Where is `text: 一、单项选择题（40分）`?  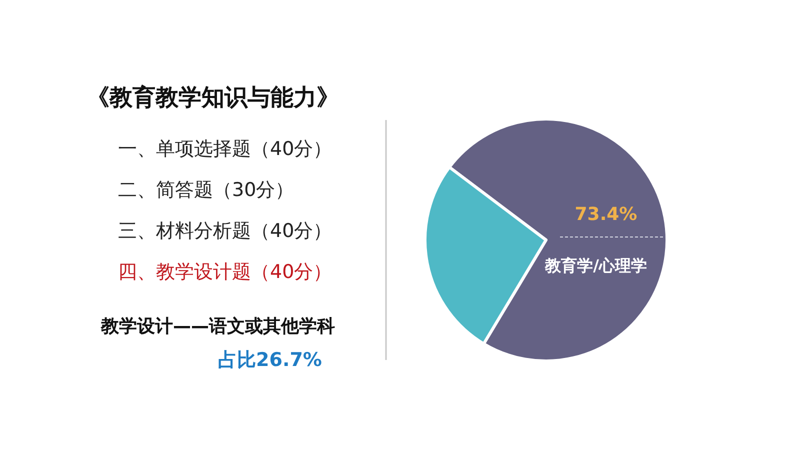 text: 一、单项选择题（40分） is located at coordinates (225, 149).